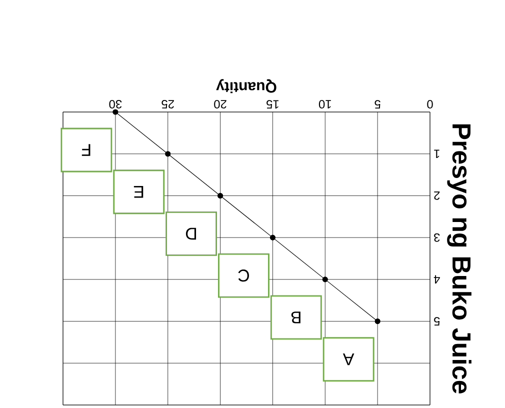 The height and width of the screenshot is (408, 505). Describe the element at coordinates (295, 317) in the screenshot. I see `annotation: B` at that location.